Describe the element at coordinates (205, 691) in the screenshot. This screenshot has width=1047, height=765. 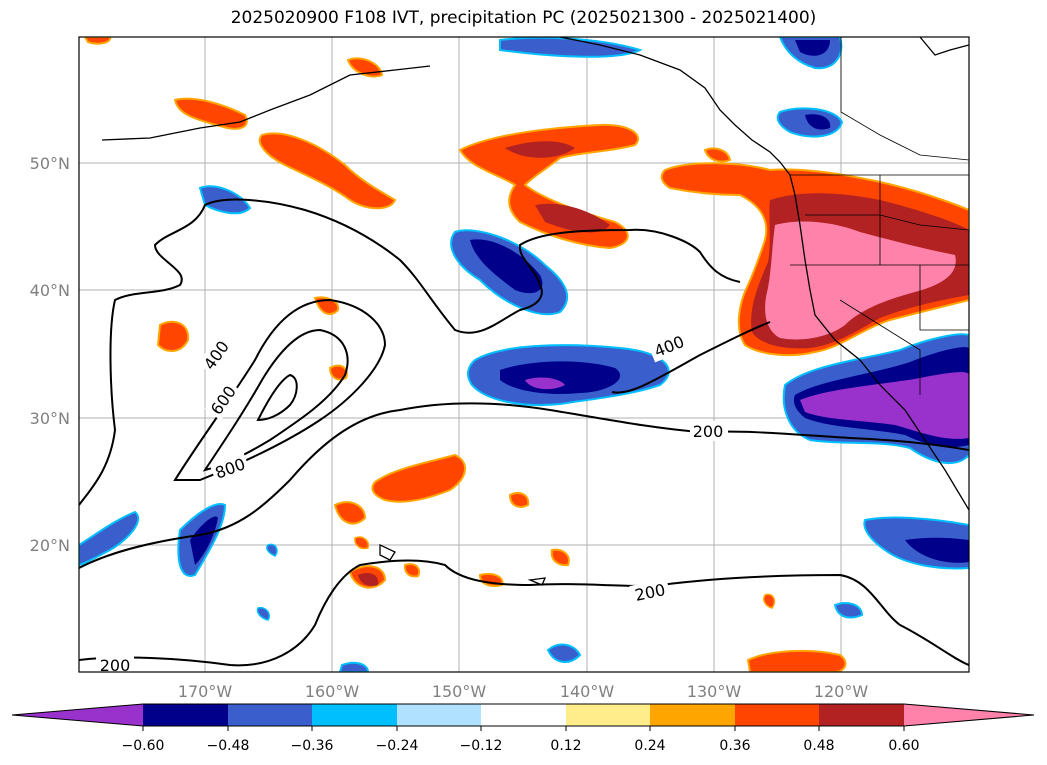
I see `lon-label: 170°W` at that location.